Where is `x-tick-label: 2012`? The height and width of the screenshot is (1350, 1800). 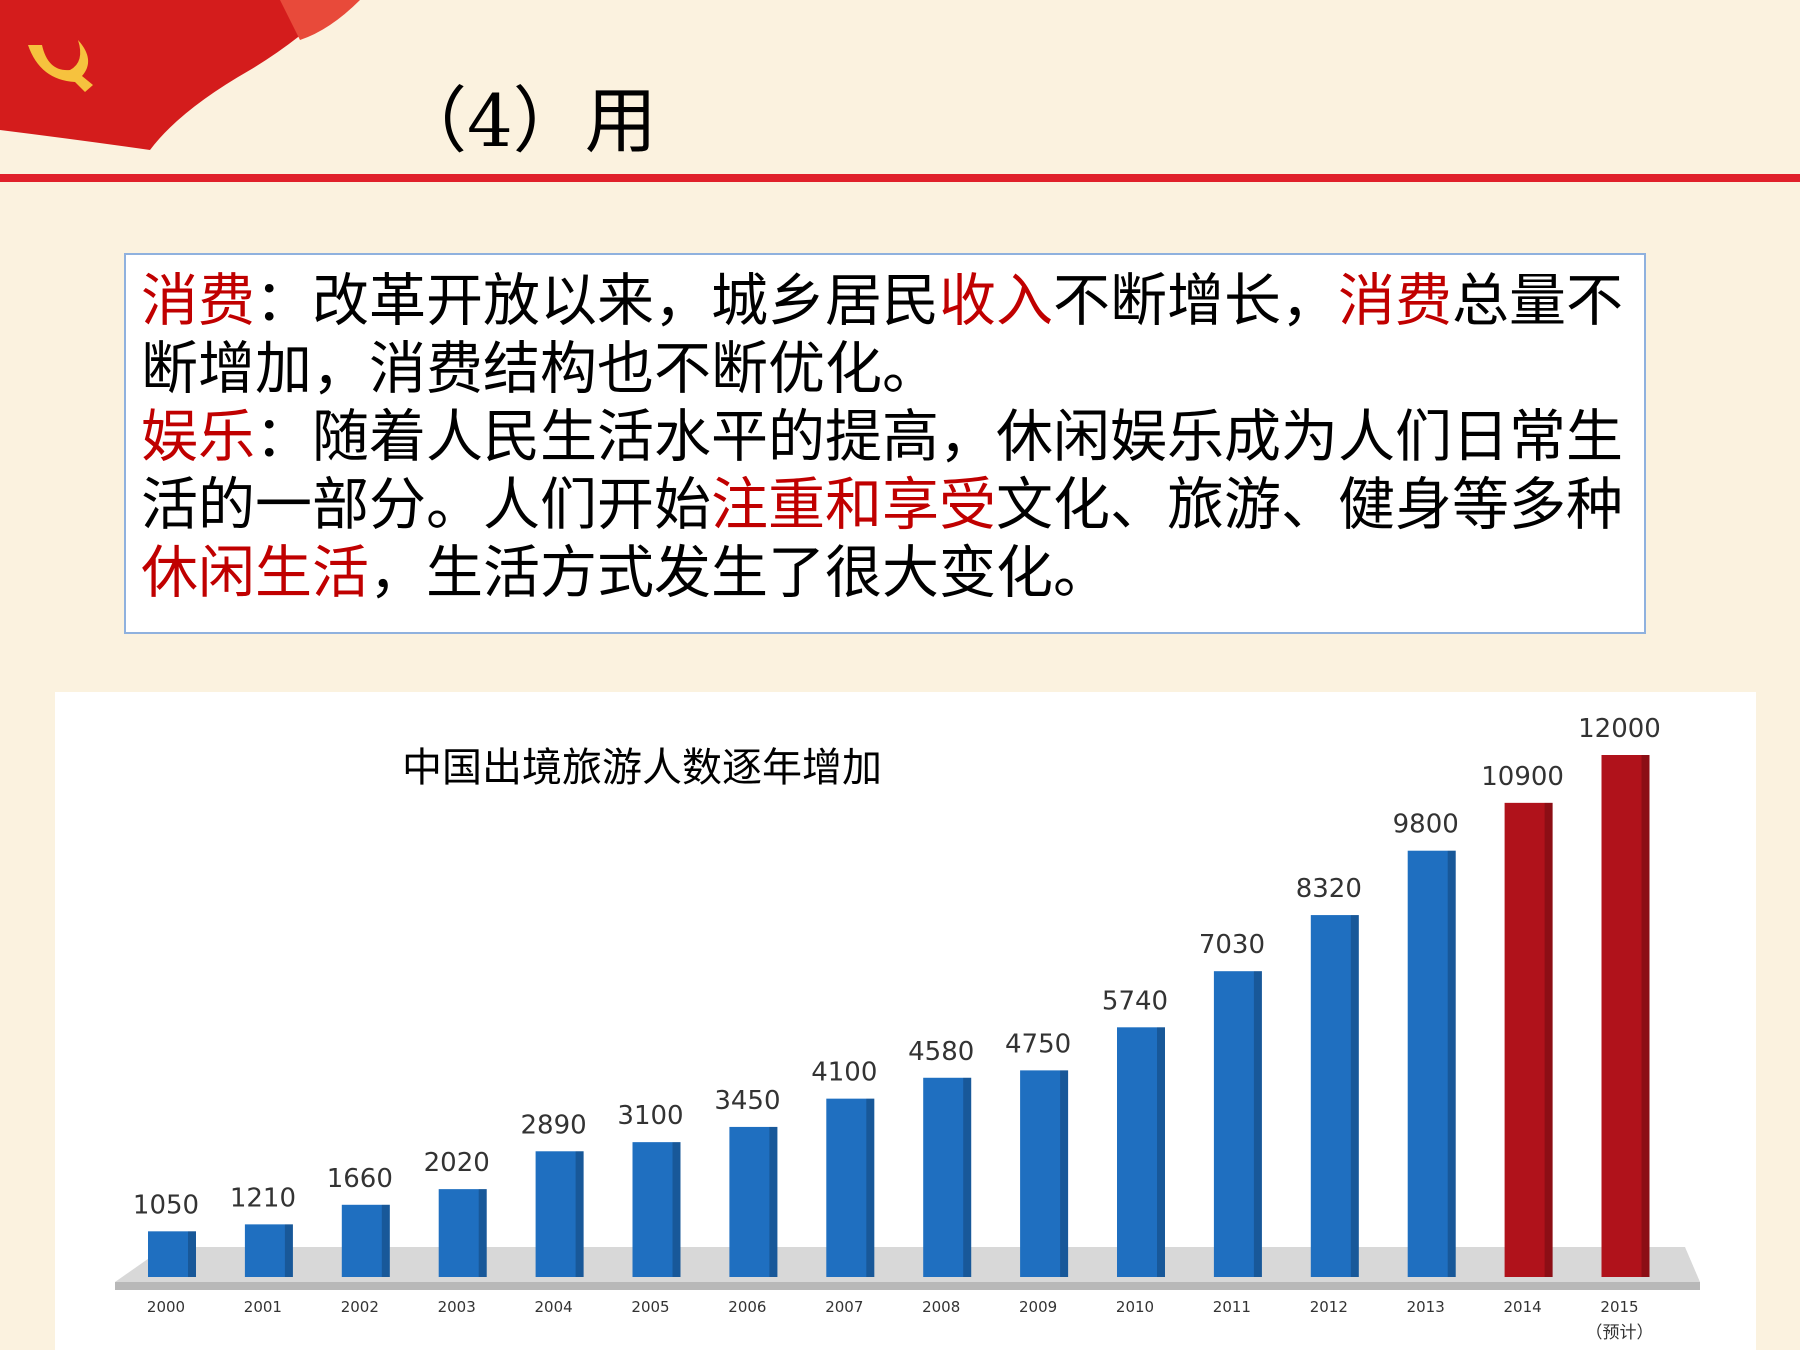
x-tick-label: 2012 is located at coordinates (1329, 1307).